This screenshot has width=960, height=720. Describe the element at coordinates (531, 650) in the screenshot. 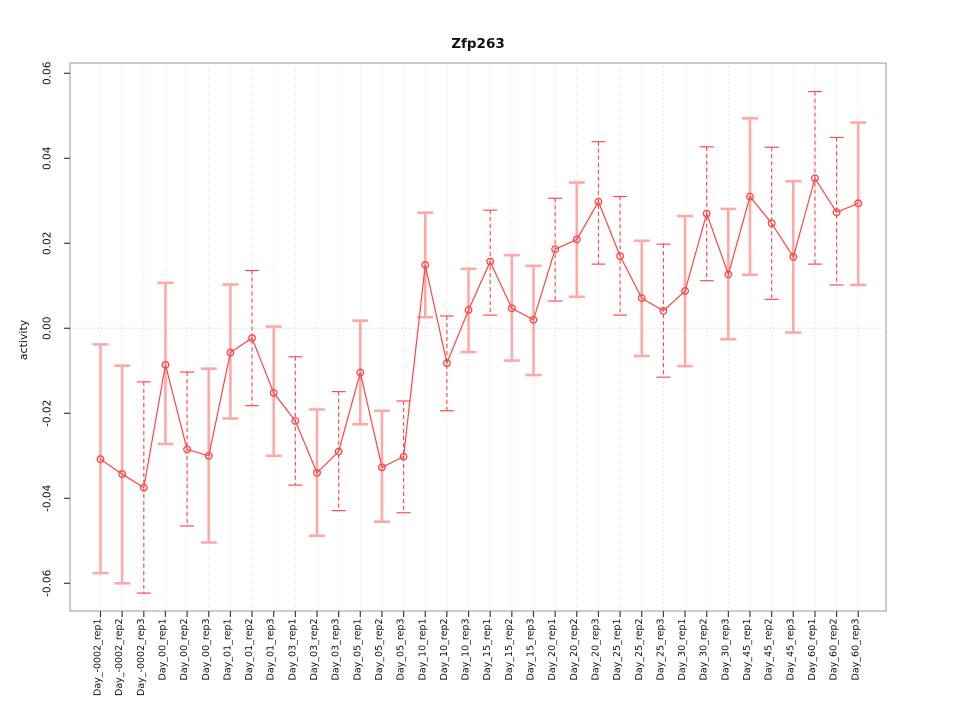

I see `x-tick-label: Day_15_rep3` at that location.